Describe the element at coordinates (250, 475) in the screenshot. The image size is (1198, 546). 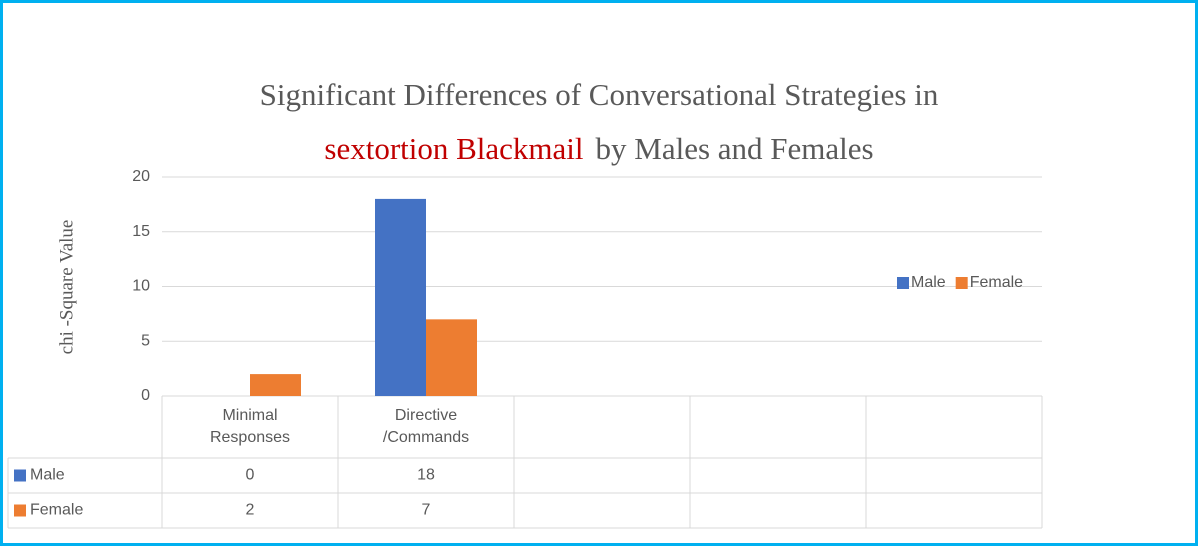
I see `table-value: 0` at that location.